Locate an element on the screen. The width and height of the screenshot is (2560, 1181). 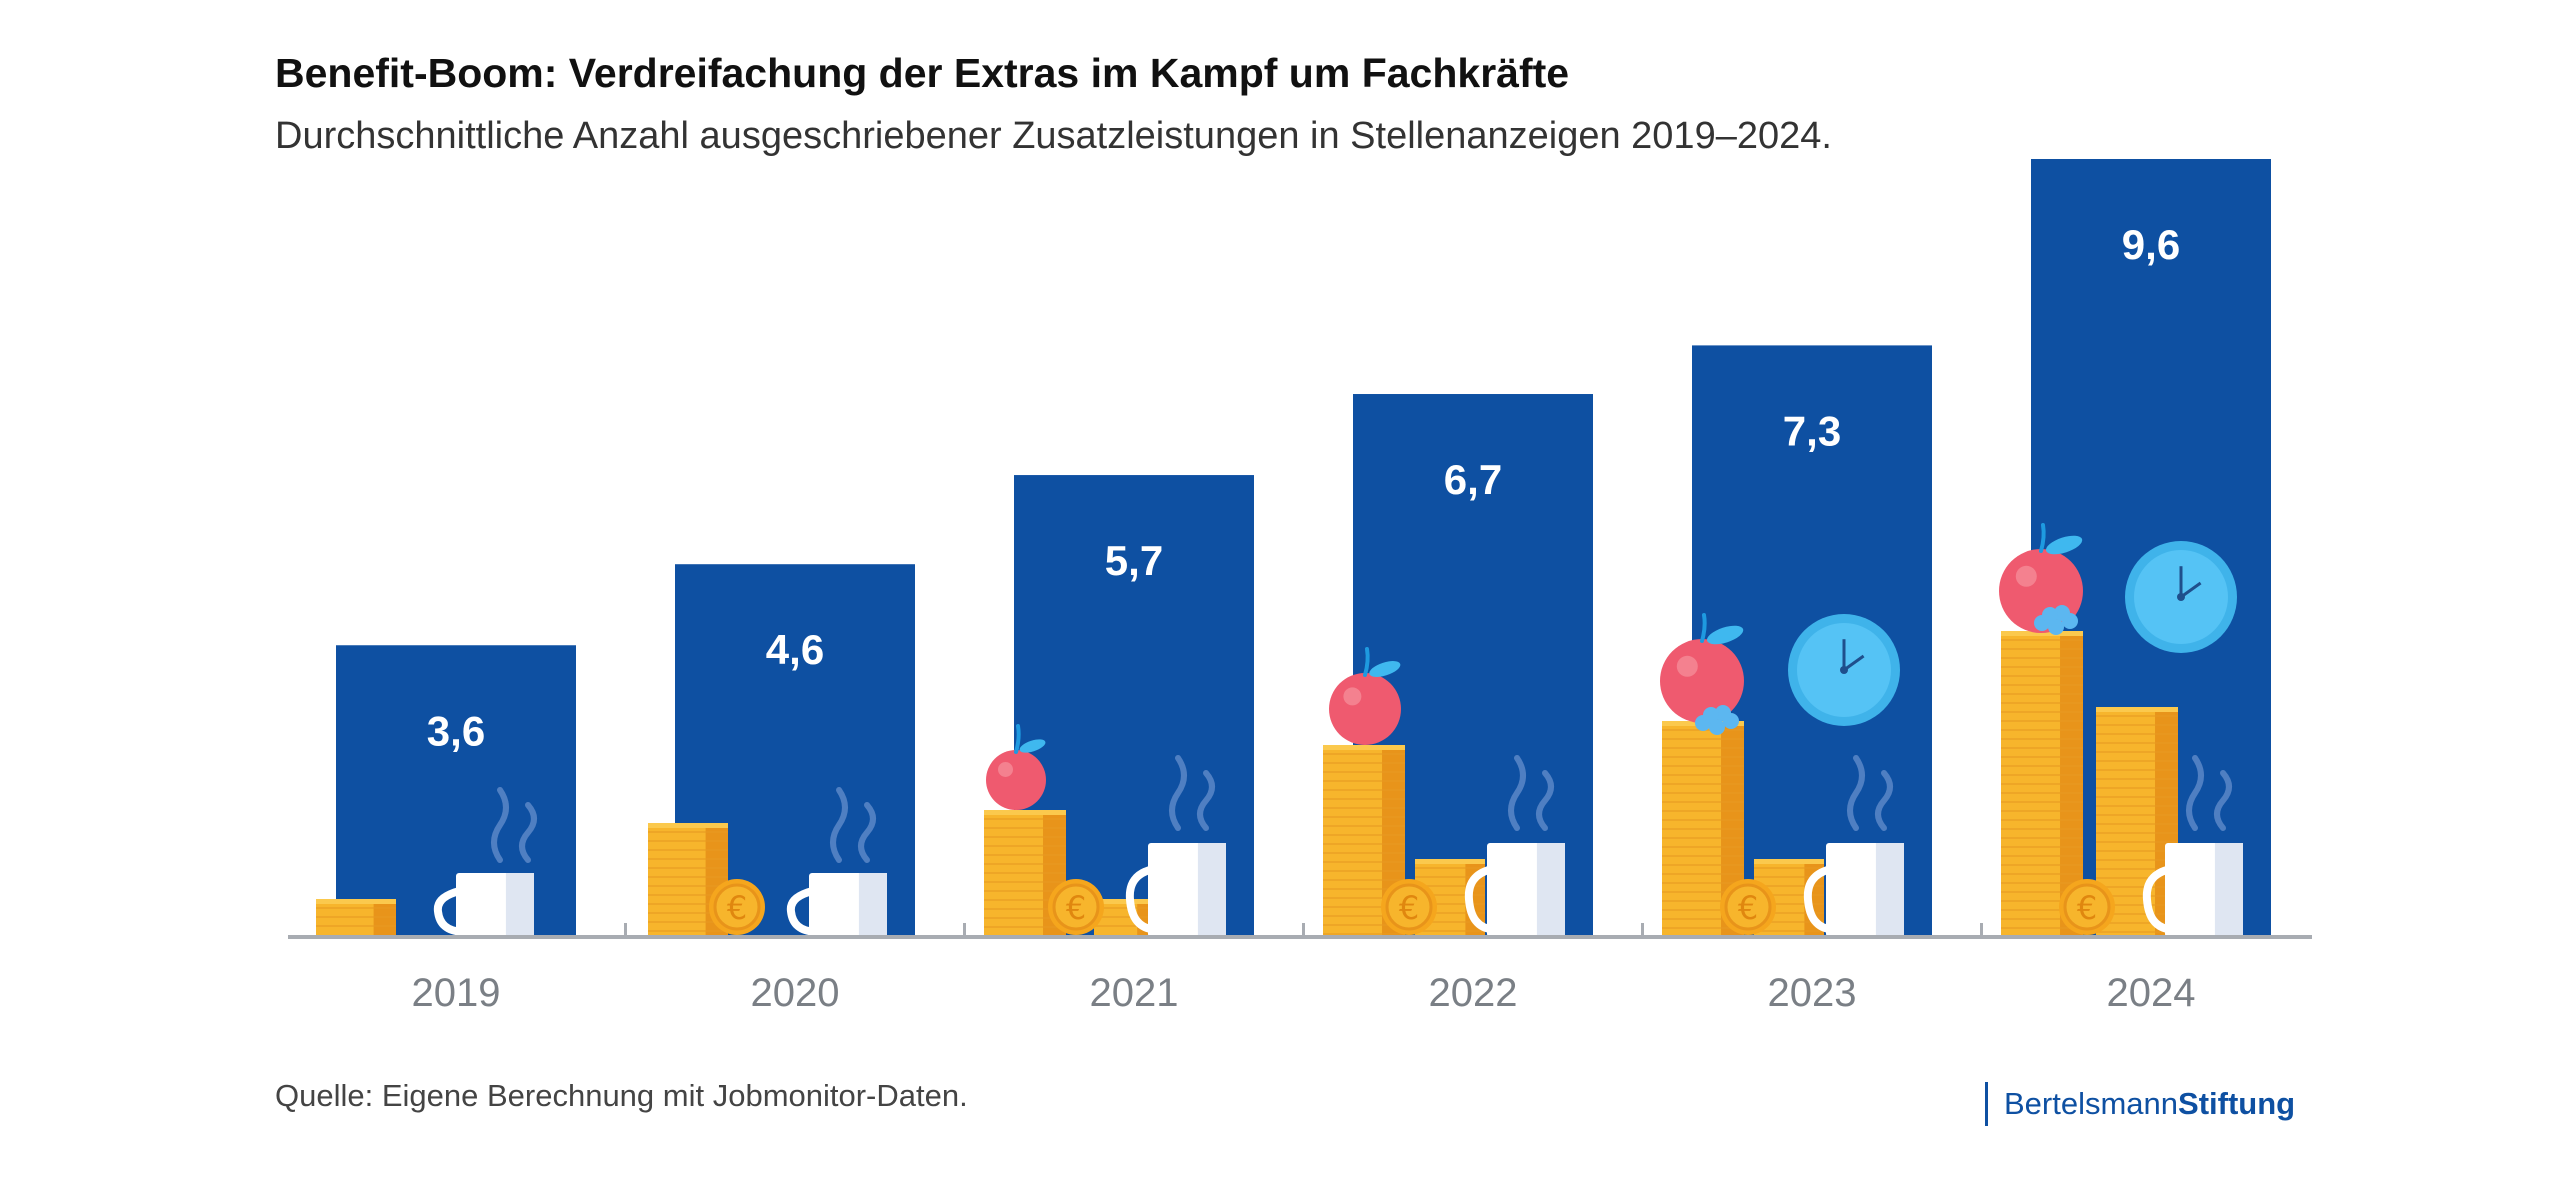
x-tick-label: 2019 is located at coordinates (456, 993).